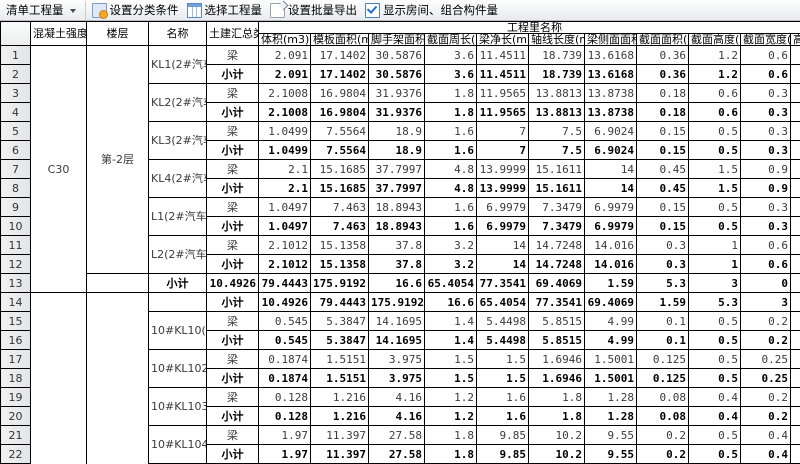  I want to click on cell-netlen: 7, so click(502, 150).